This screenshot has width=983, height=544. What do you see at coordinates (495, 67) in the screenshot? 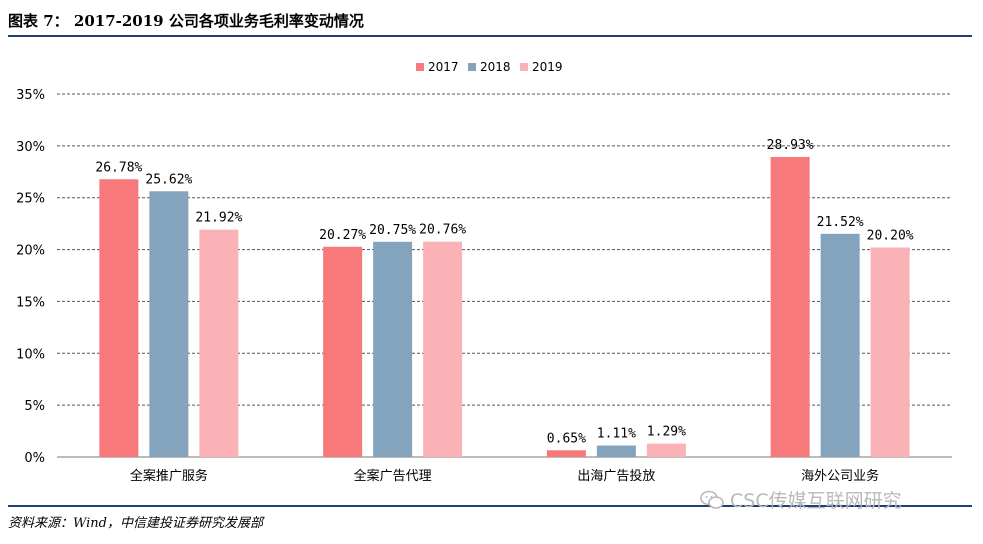
I see `legend-entry: 2018` at bounding box center [495, 67].